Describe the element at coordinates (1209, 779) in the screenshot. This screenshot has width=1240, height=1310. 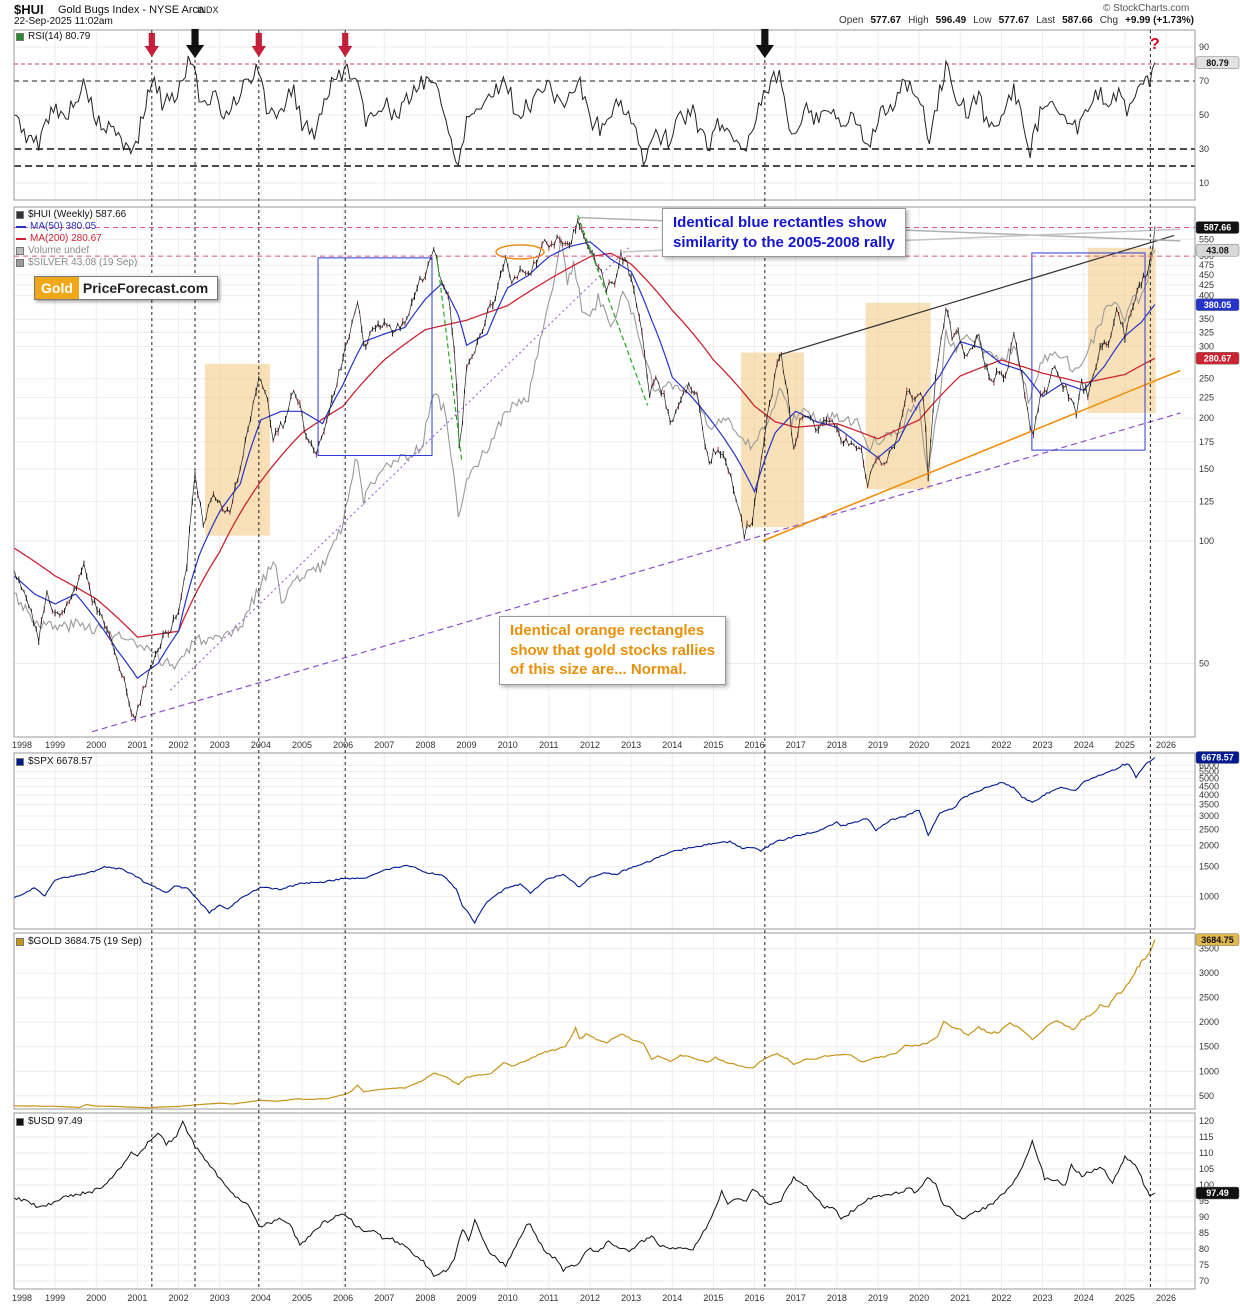
I see `svg-text: 5000` at that location.